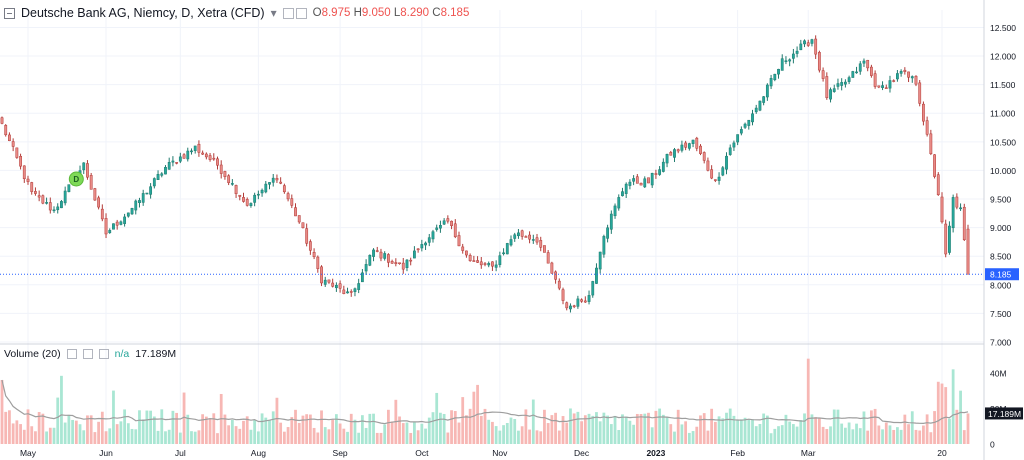  What do you see at coordinates (32, 354) in the screenshot?
I see `volume-title: Volume (20)` at bounding box center [32, 354].